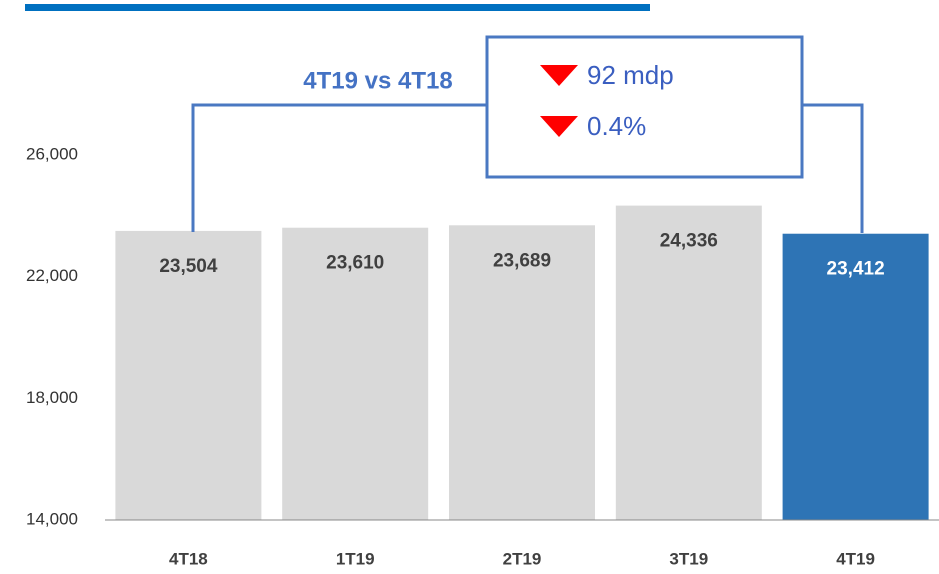  I want to click on y-tick-label: 26,000, so click(52, 153).